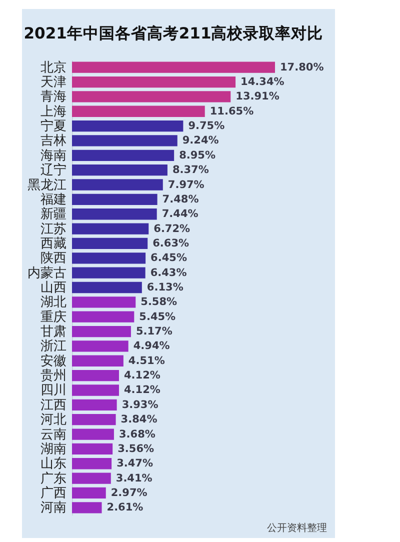 This screenshot has width=400, height=542. I want to click on y-tick-label: 山西, so click(53, 288).